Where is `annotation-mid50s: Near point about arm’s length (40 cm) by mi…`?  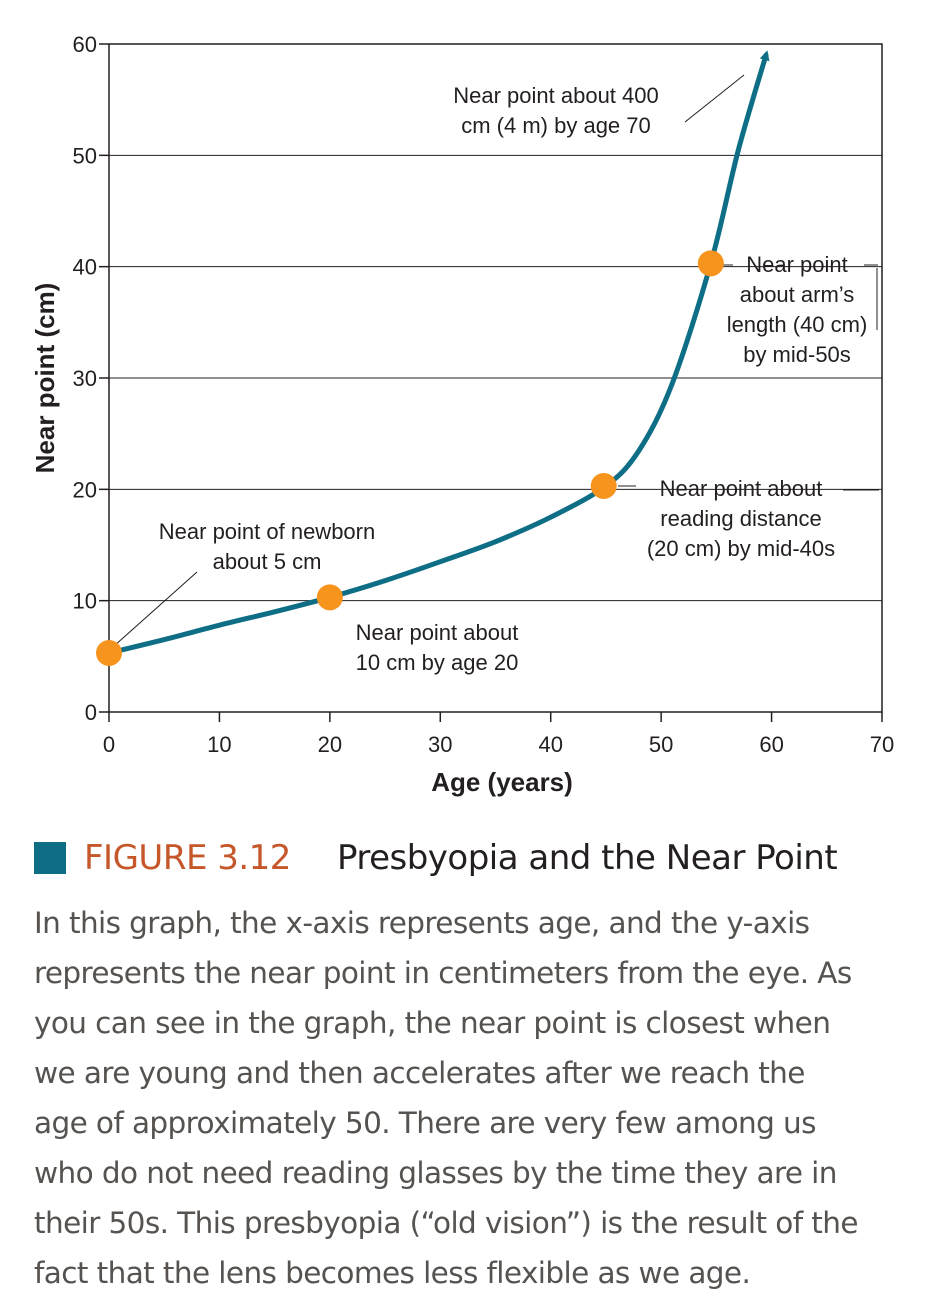 annotation-mid50s: Near point about arm’s length (40 cm) by mi… is located at coordinates (797, 309).